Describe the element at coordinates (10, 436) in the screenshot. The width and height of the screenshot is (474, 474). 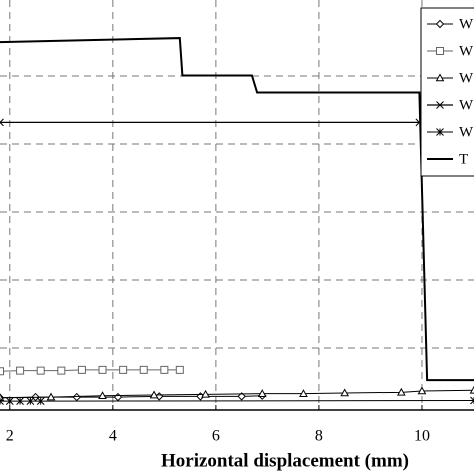
I see `x-tick-label: 2` at that location.